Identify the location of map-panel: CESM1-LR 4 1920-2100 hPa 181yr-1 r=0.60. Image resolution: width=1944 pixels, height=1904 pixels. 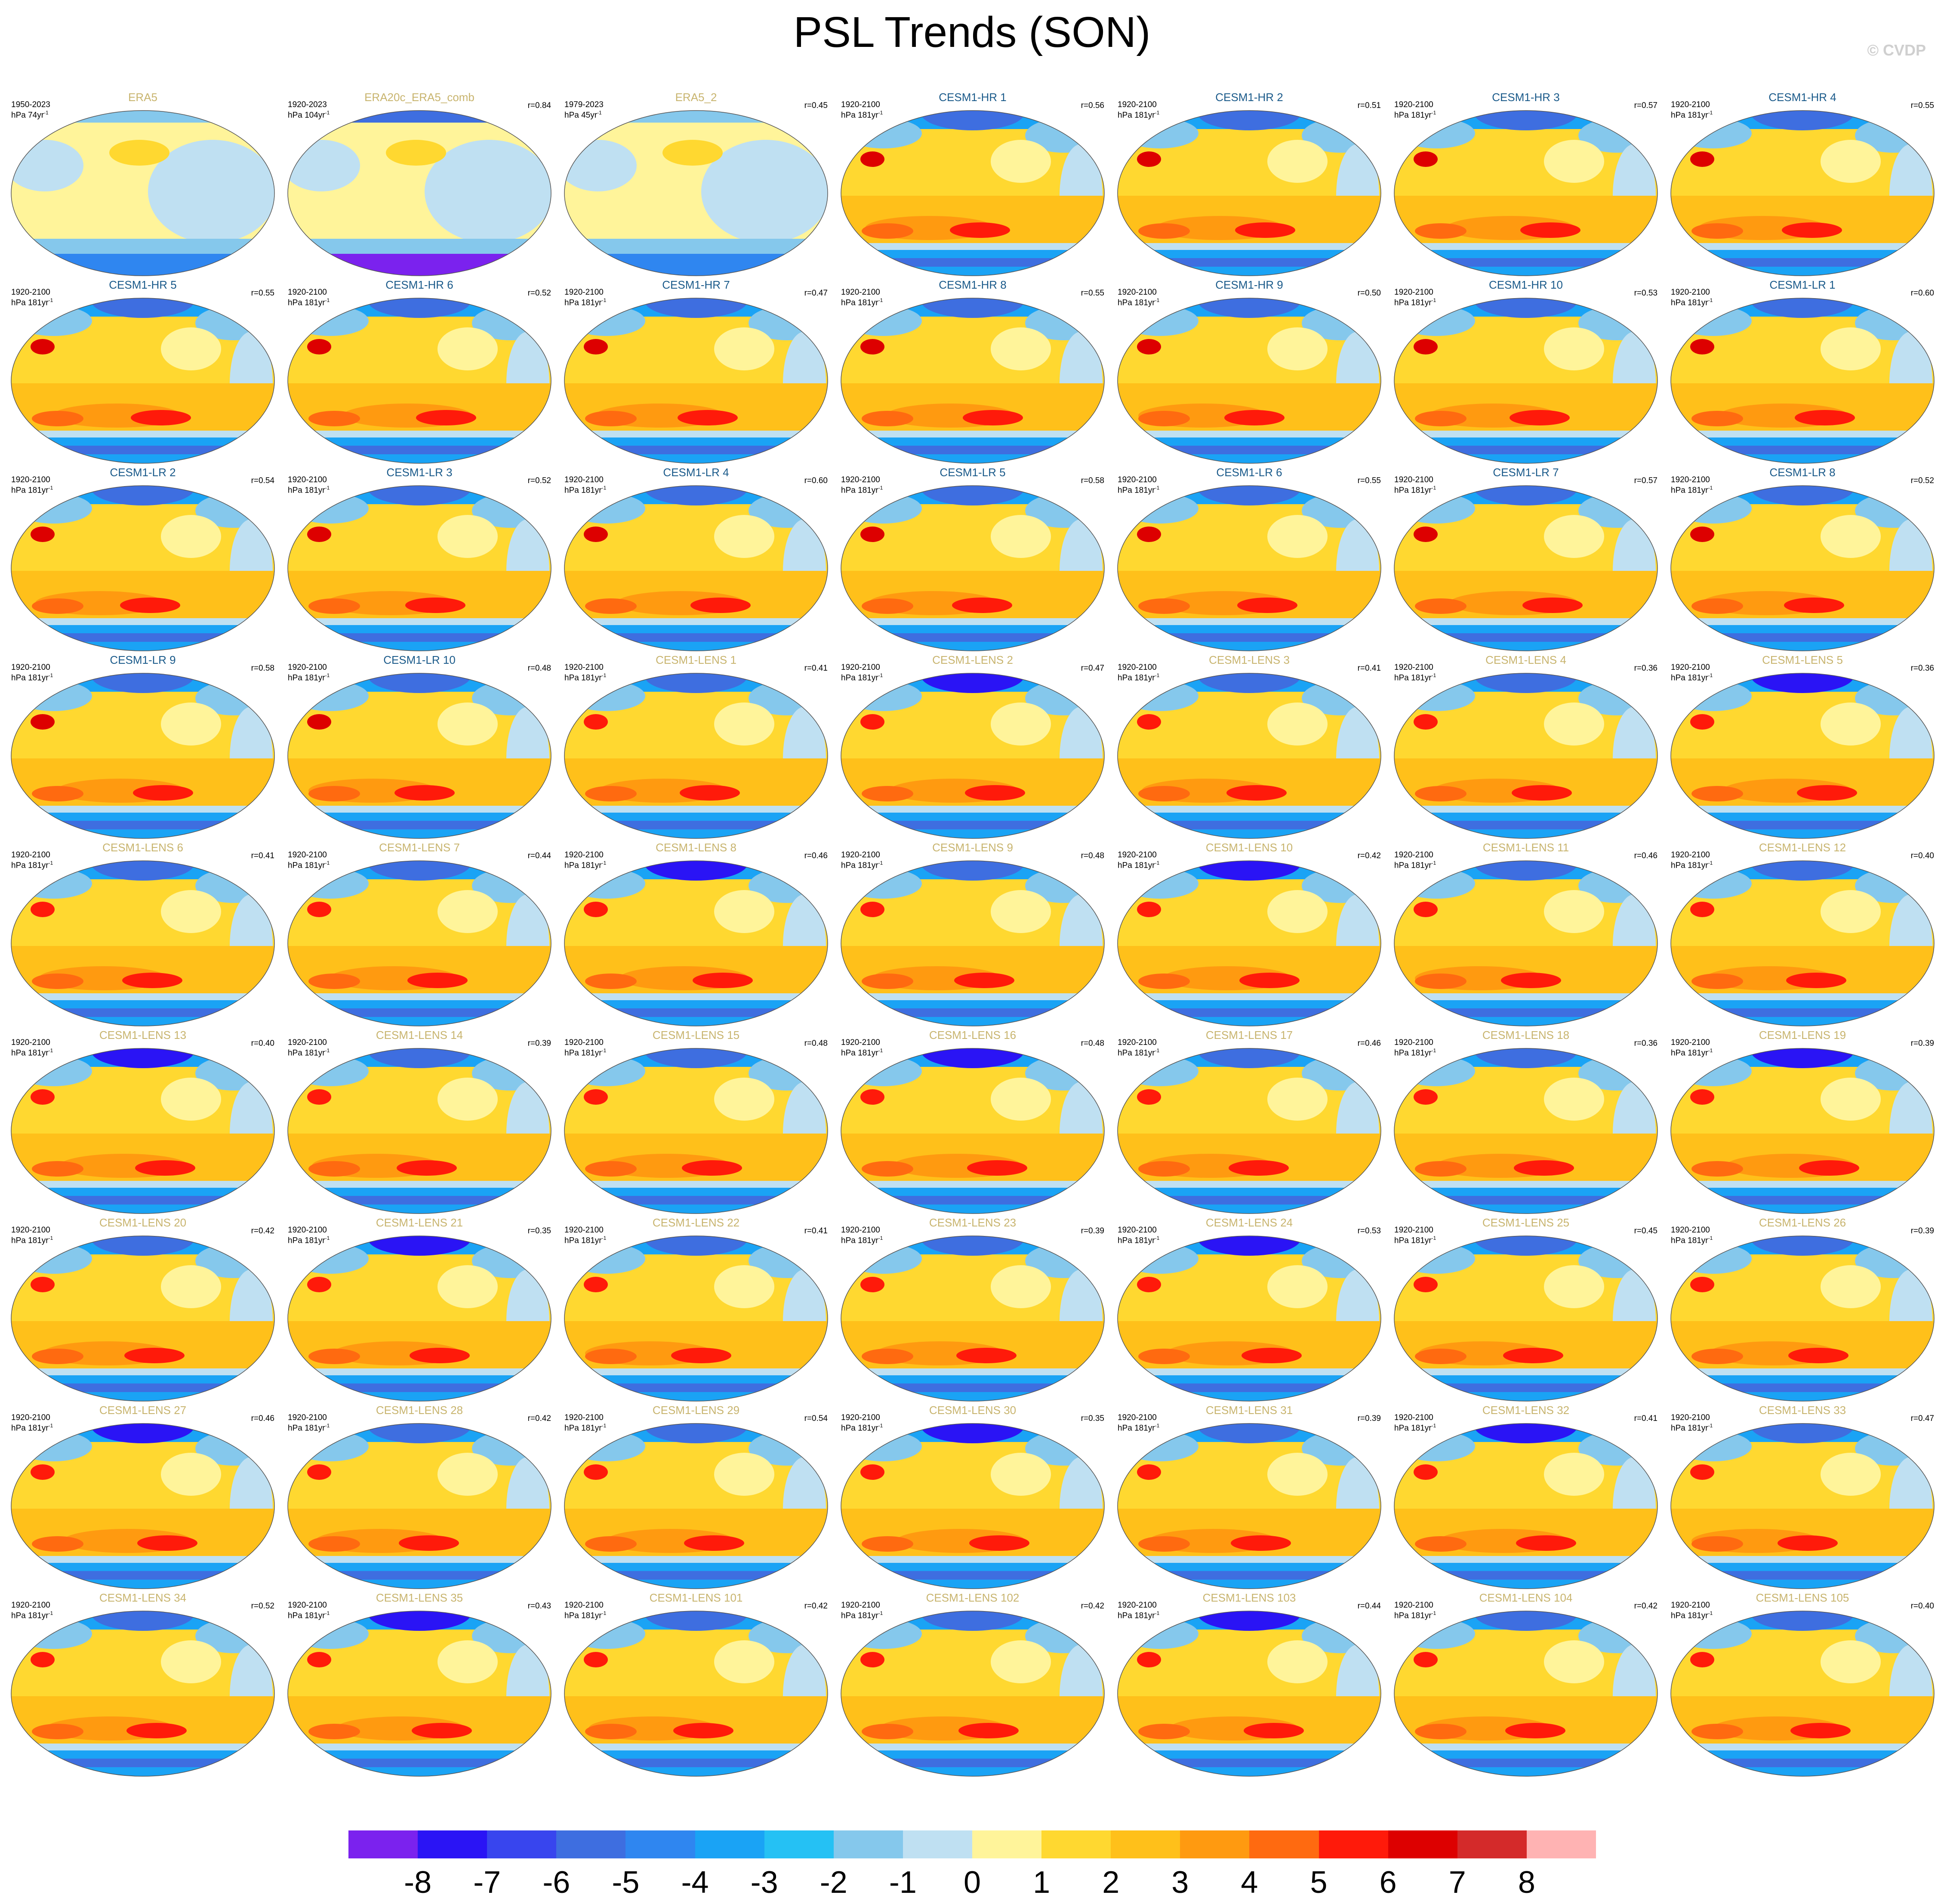
(696, 557).